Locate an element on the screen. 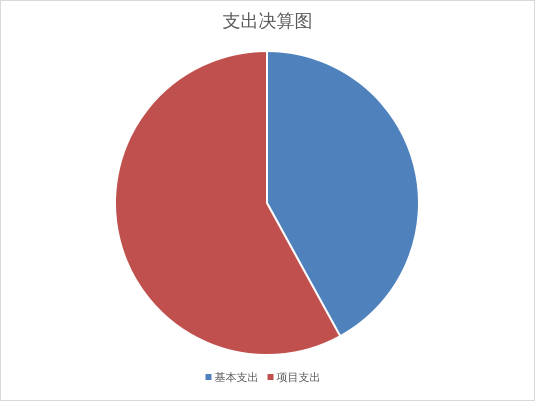 This screenshot has height=401, width=535. legend-label: 基本支出 is located at coordinates (236, 377).